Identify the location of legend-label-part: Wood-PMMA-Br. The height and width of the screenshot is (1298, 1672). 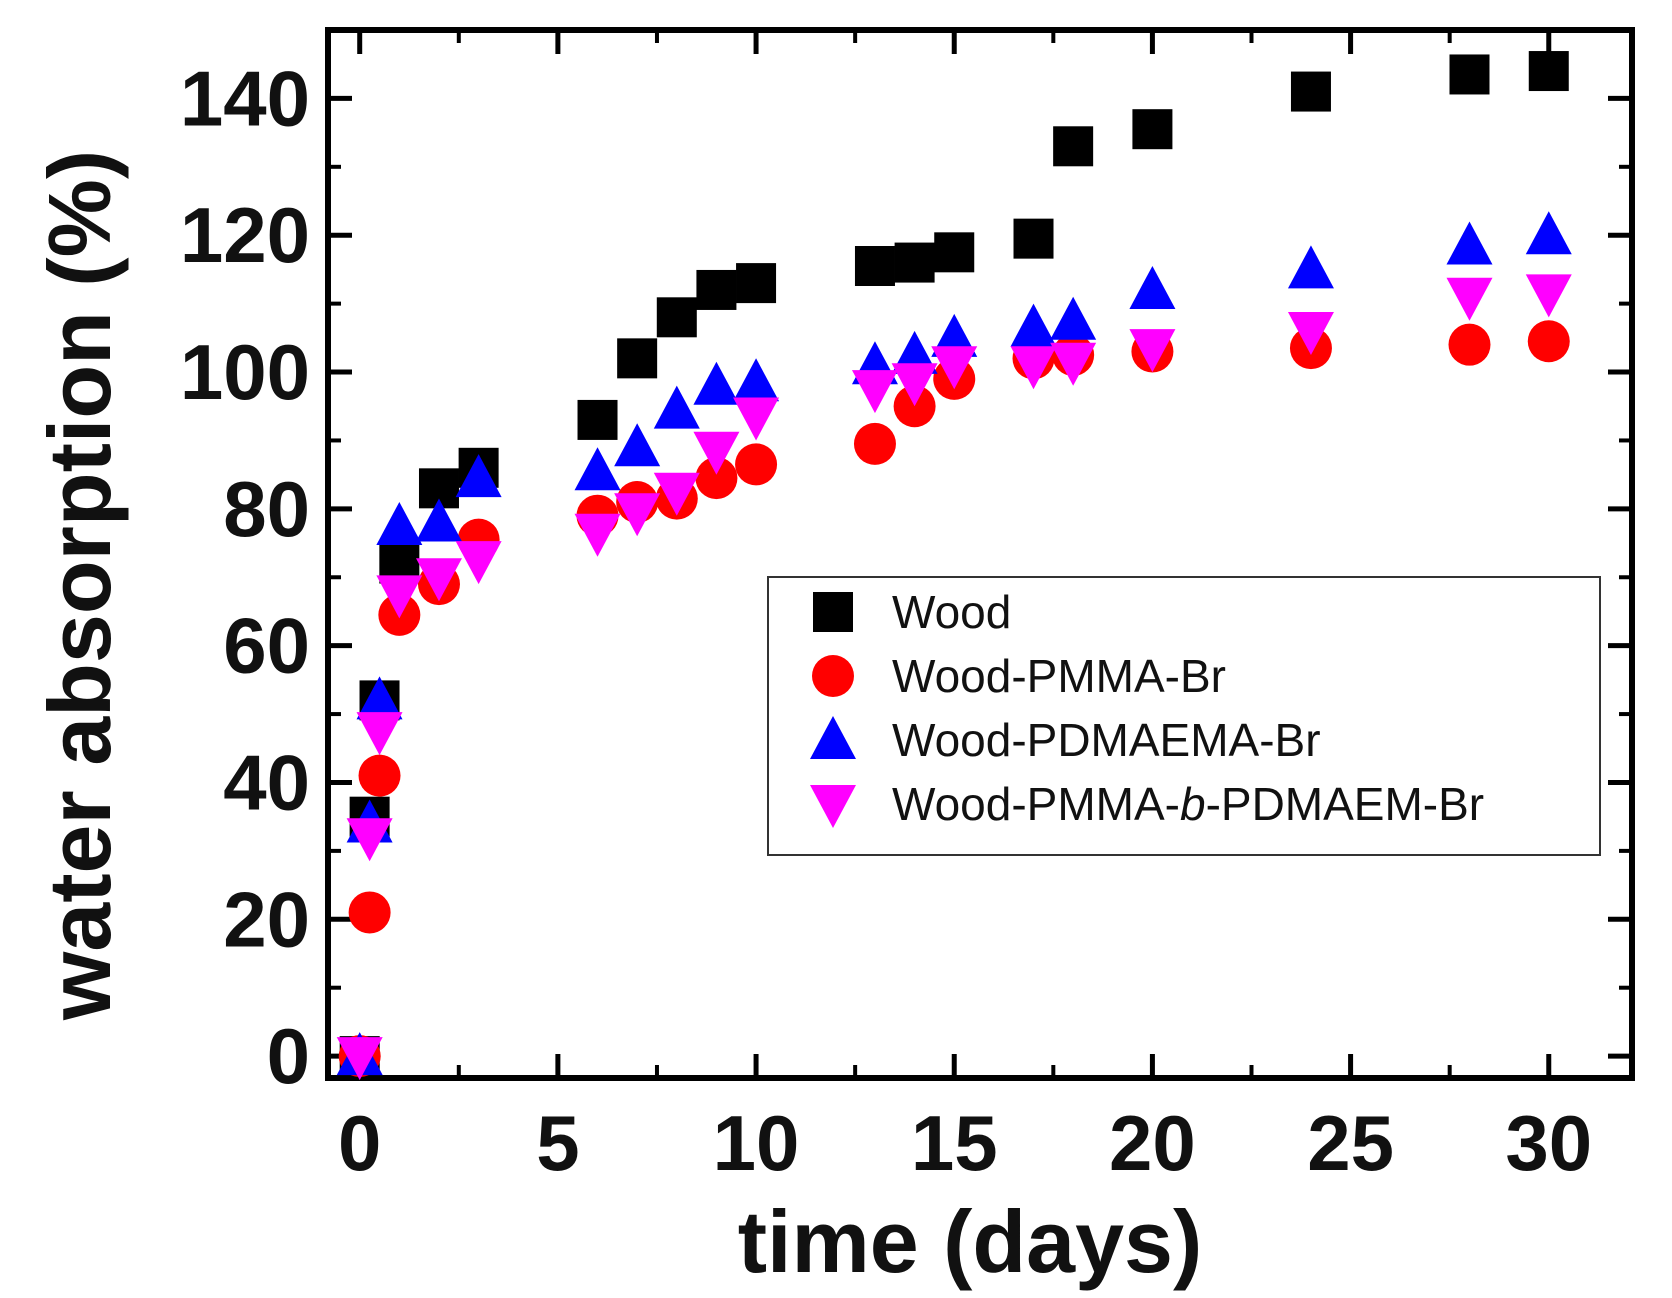
(1059, 676).